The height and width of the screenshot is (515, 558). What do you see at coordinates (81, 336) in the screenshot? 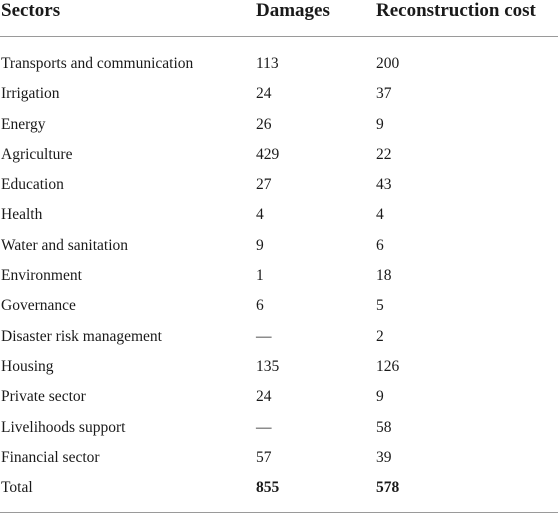
I see `cell-sector: Disaster risk management` at bounding box center [81, 336].